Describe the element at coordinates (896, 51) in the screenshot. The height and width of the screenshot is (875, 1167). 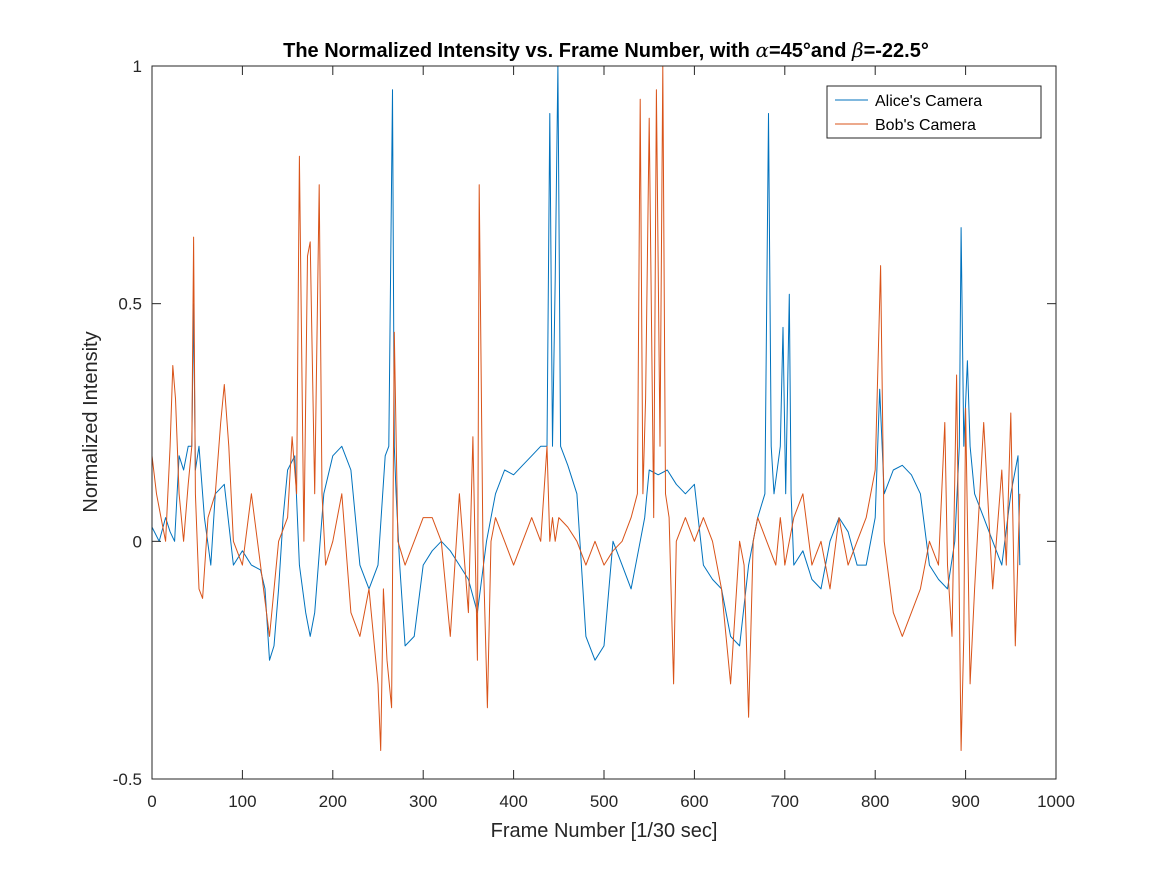
I see `chart-title-beta-value: =-22.5°` at that location.